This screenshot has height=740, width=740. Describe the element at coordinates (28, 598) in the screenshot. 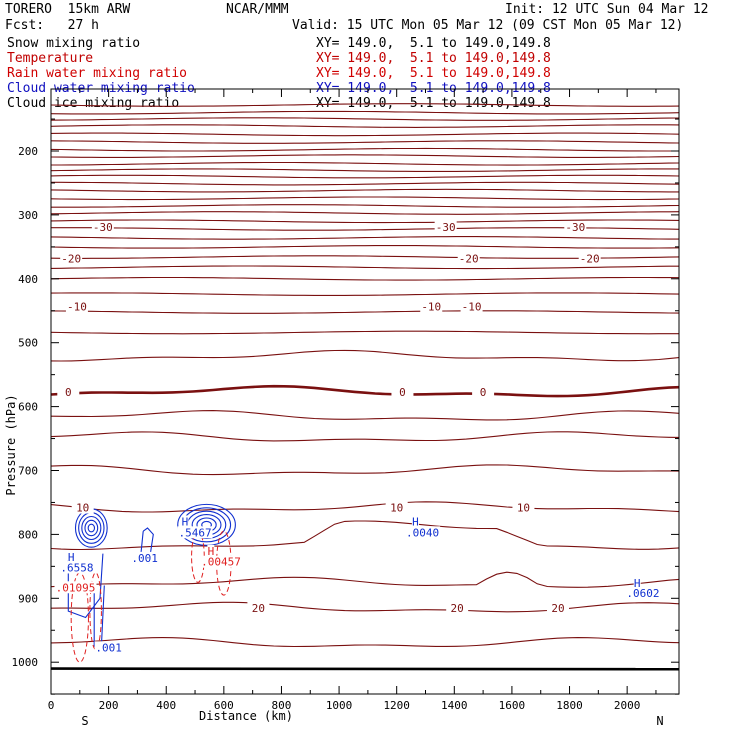

I see `y-tick-label: 900` at that location.